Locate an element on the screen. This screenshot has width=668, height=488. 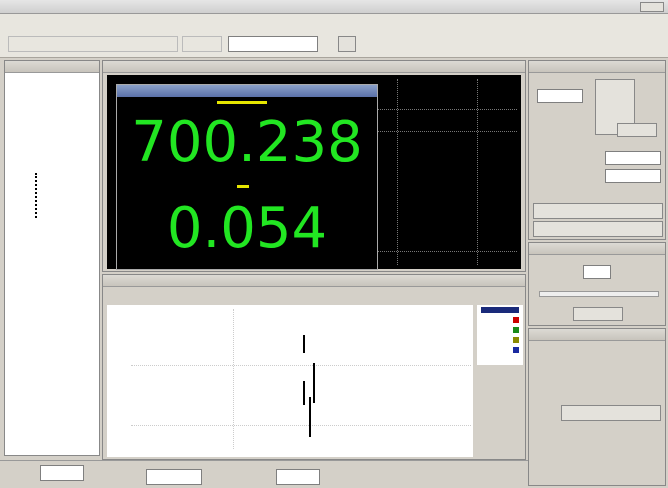
readout-title-bar is located at coordinates (247, 91).